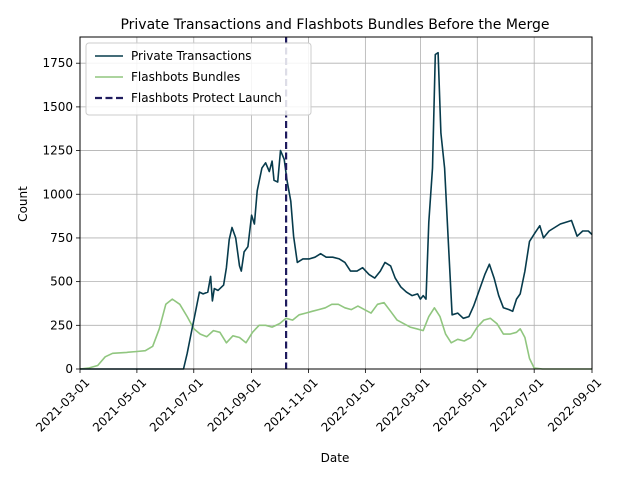 Image resolution: width=640 pixels, height=484 pixels. Describe the element at coordinates (335, 334) in the screenshot. I see `series-line-flashbots-bundles` at that location.